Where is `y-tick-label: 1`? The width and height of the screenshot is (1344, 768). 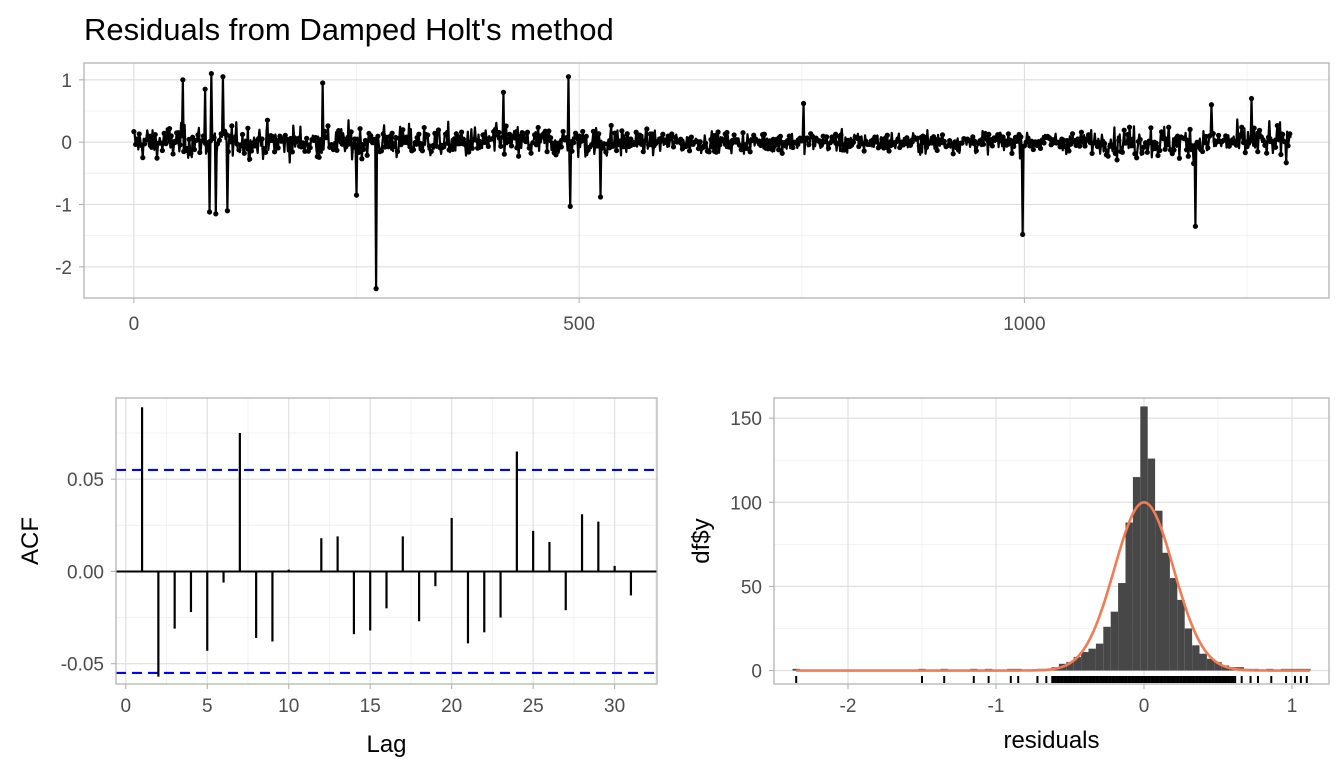
y-tick-label: 1 is located at coordinates (66, 81).